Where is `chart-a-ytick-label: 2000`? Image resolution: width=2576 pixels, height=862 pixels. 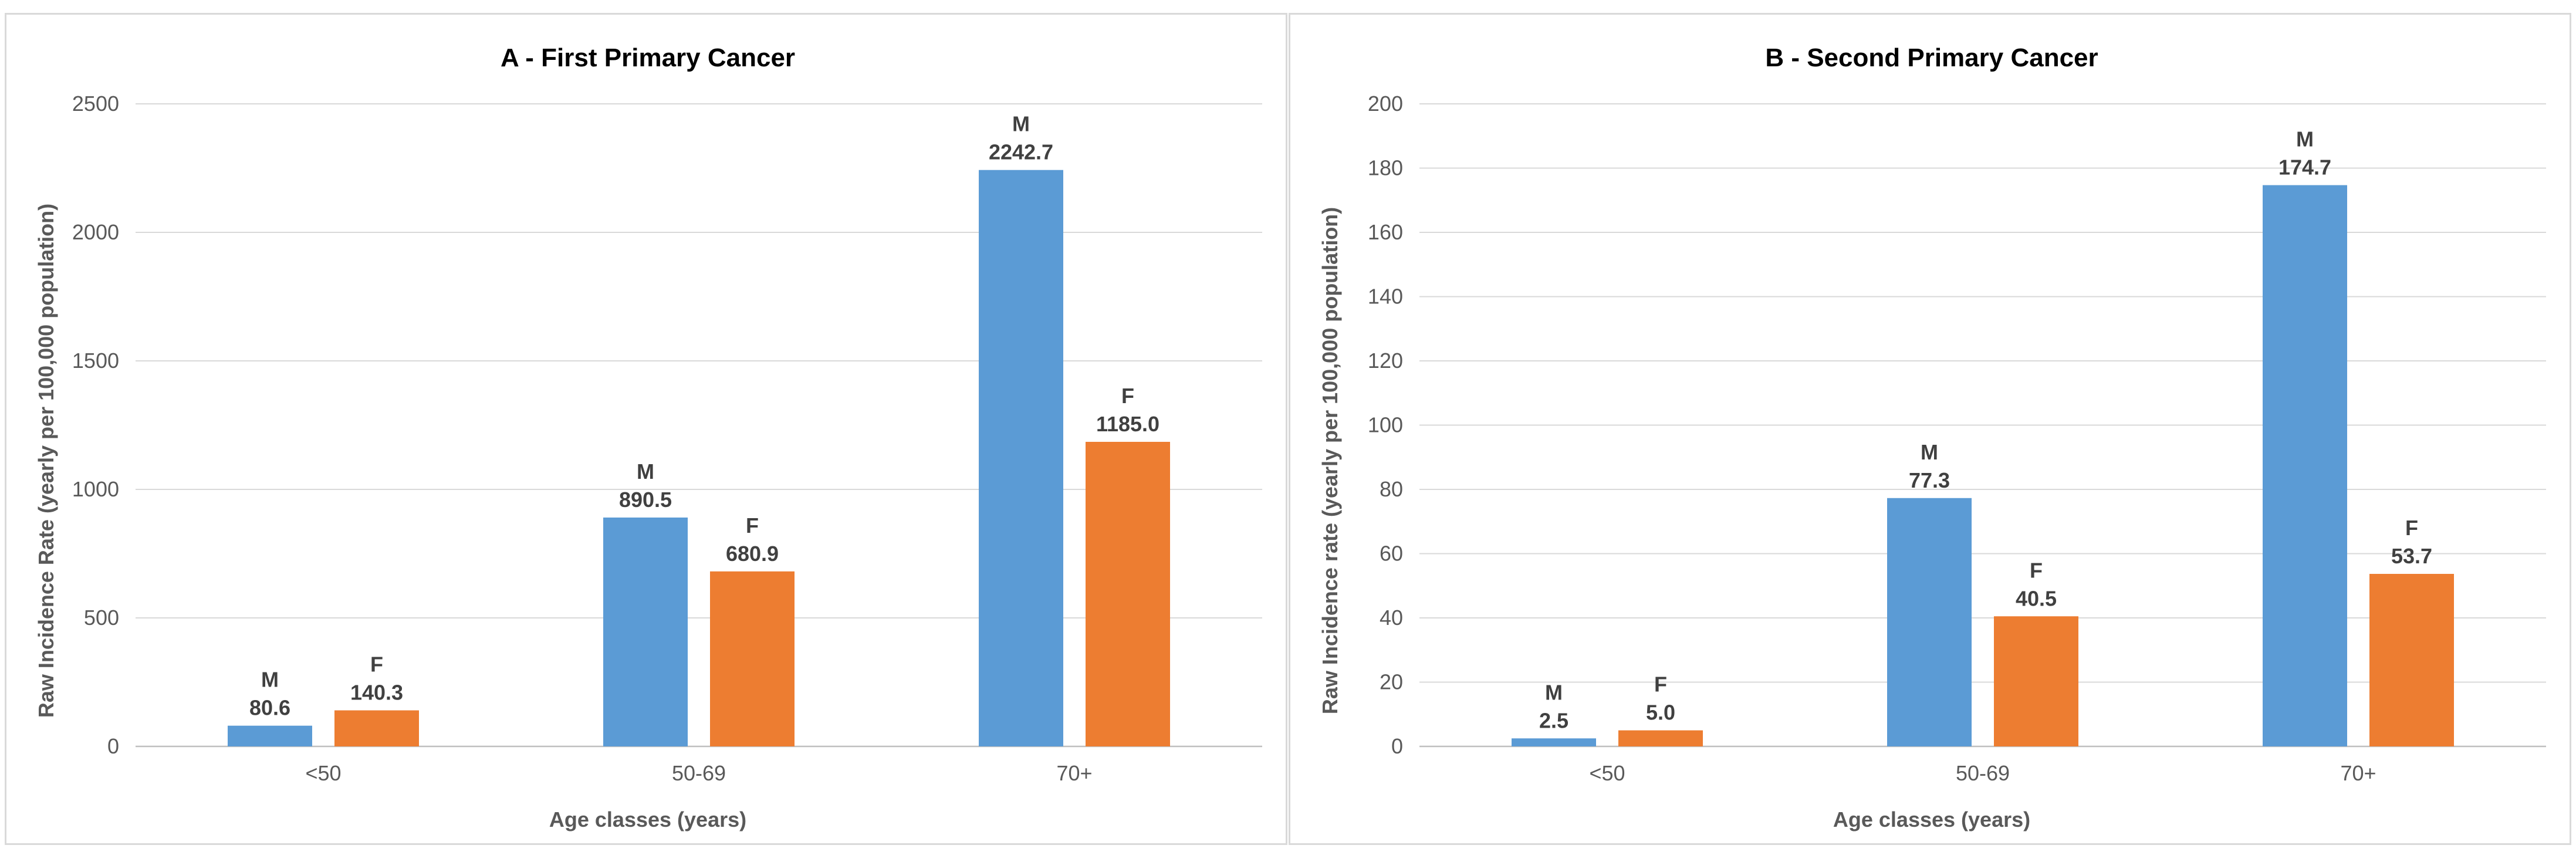 chart-a-ytick-label: 2000 is located at coordinates (95, 232).